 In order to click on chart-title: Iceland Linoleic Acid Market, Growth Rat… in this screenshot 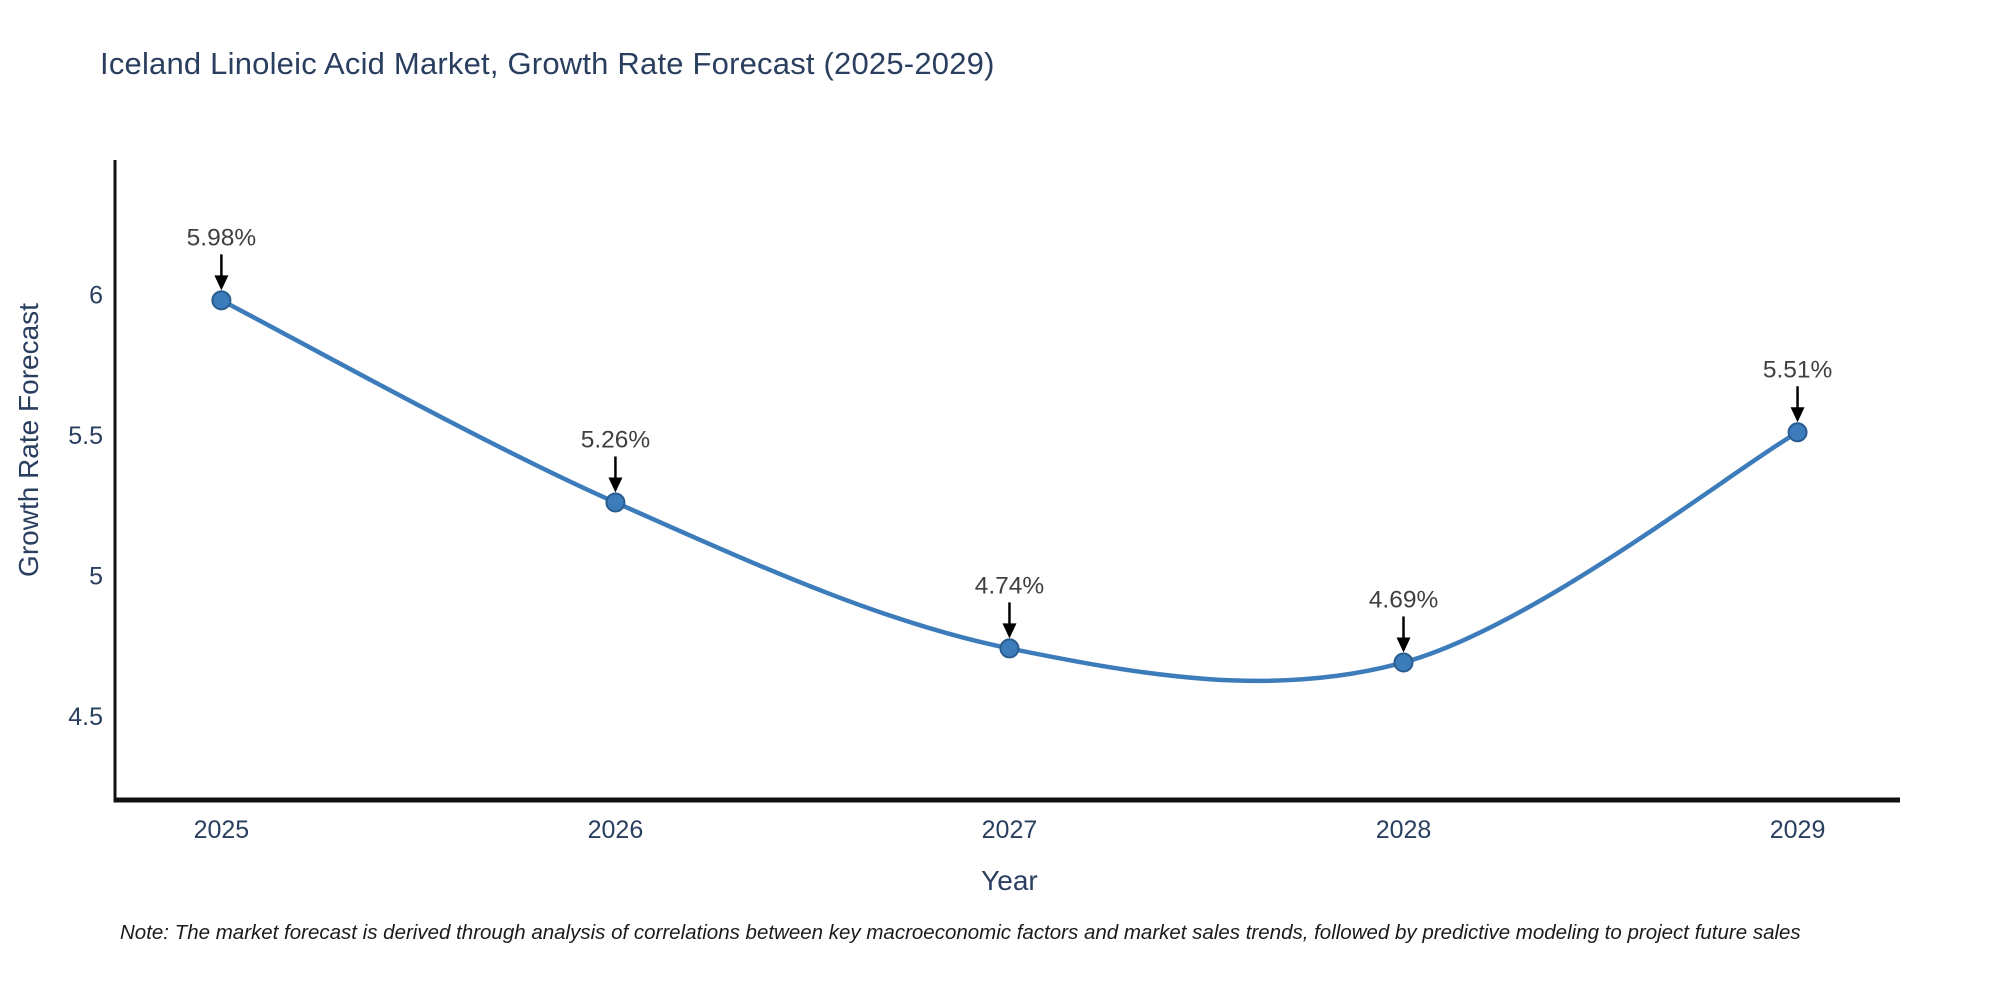, I will do `click(547, 63)`.